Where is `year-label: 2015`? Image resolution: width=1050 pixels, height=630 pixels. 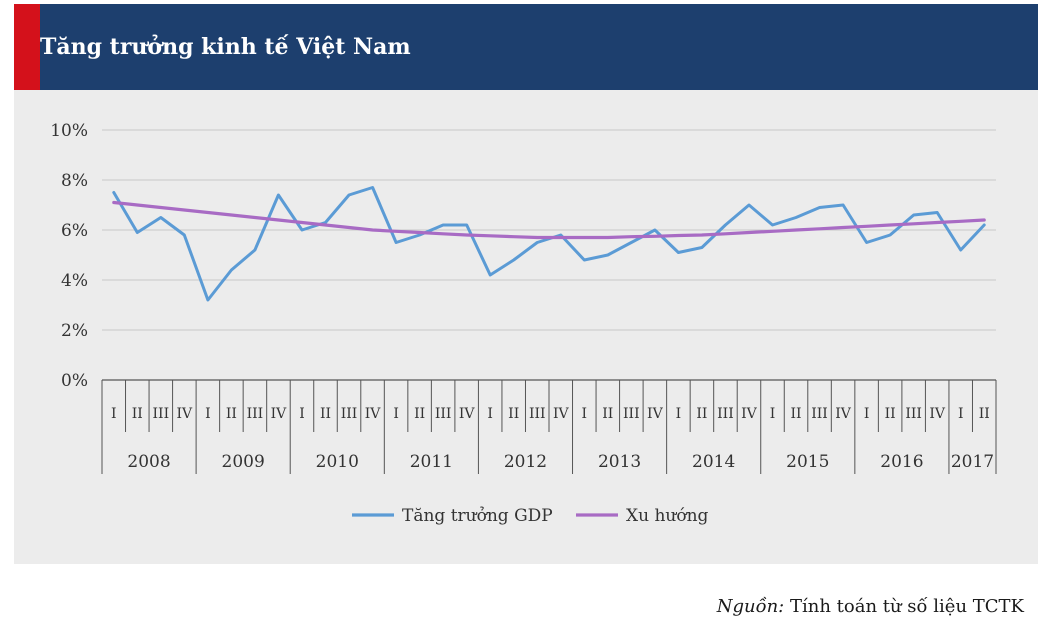 year-label: 2015 is located at coordinates (807, 462).